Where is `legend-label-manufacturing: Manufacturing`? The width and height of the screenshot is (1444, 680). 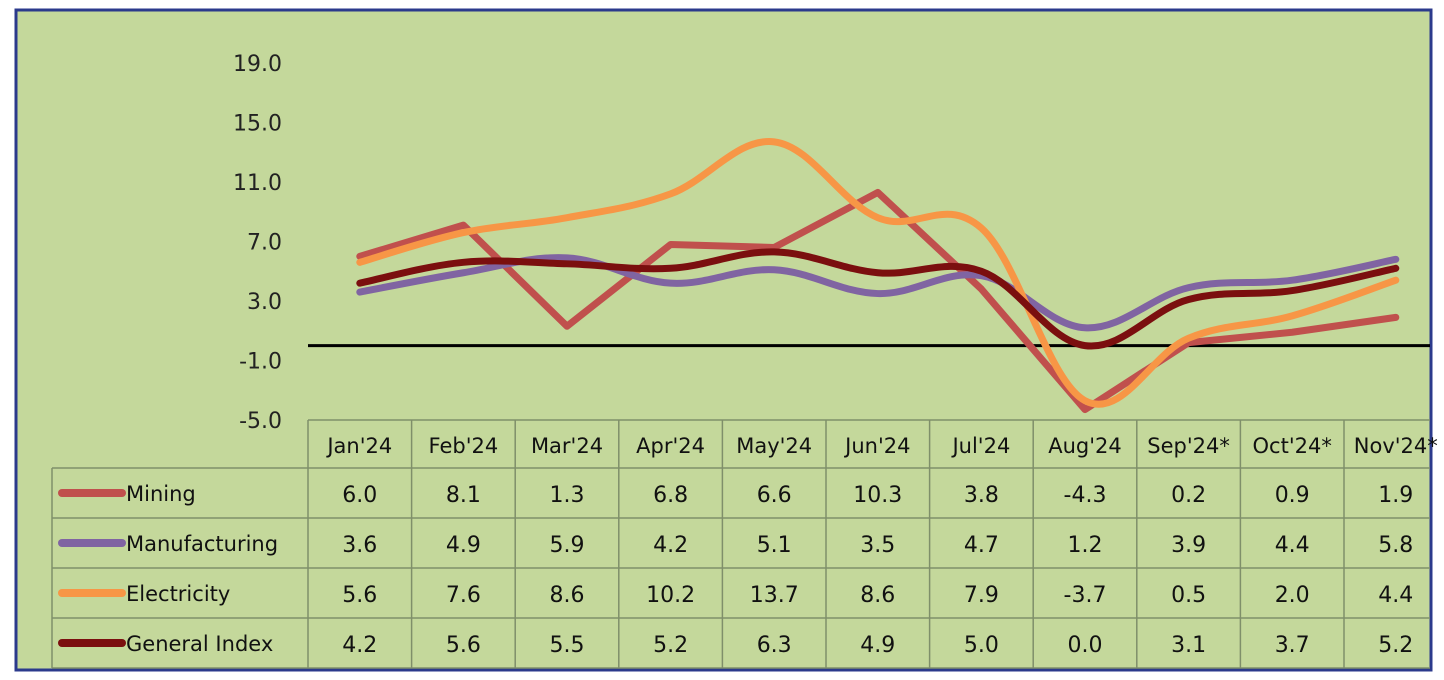
legend-label-manufacturing: Manufacturing is located at coordinates (202, 544).